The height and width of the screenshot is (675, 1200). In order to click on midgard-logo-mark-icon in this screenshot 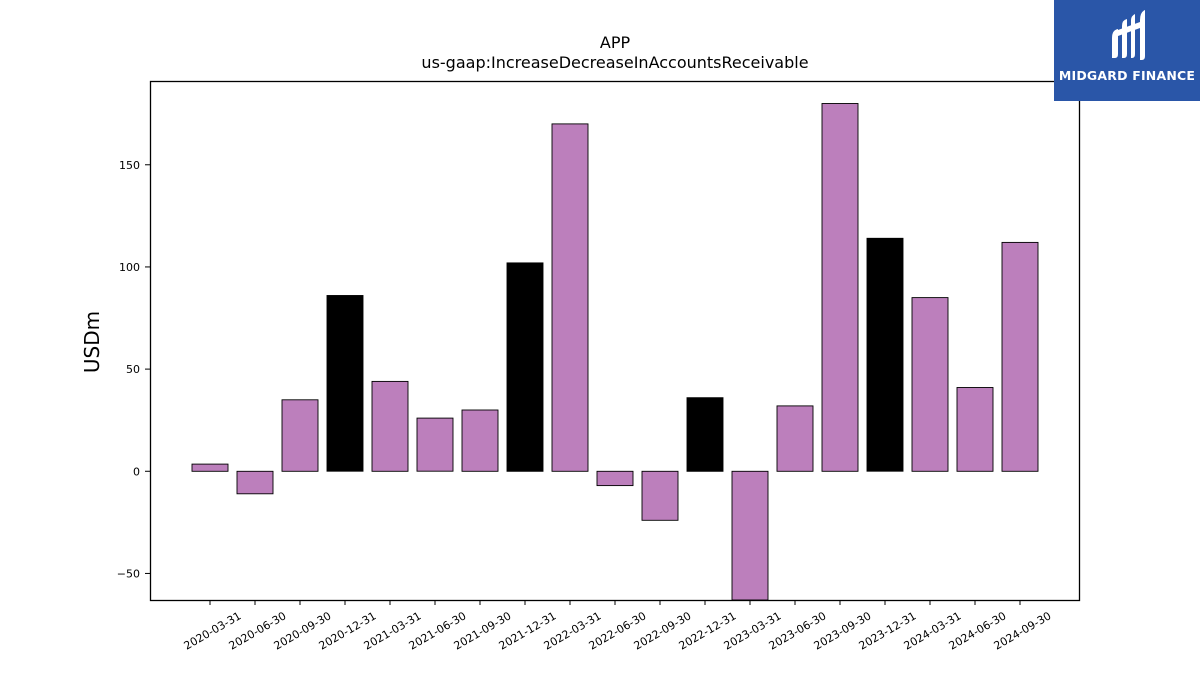, I will do `click(1128, 35)`.